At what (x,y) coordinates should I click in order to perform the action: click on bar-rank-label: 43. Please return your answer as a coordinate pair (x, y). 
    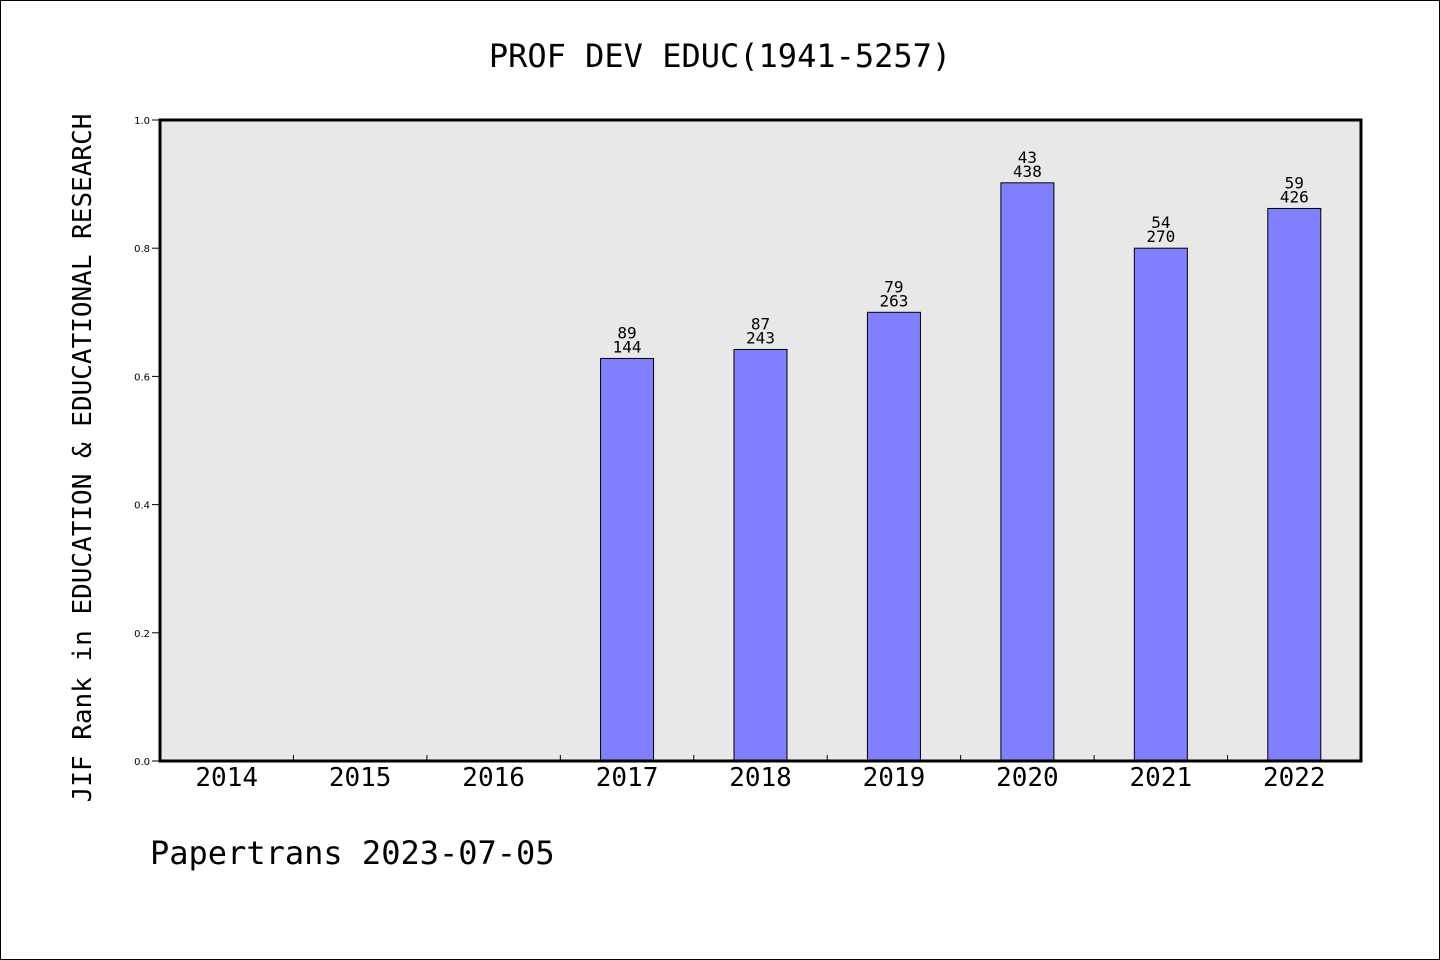
    Looking at the image, I should click on (1027, 157).